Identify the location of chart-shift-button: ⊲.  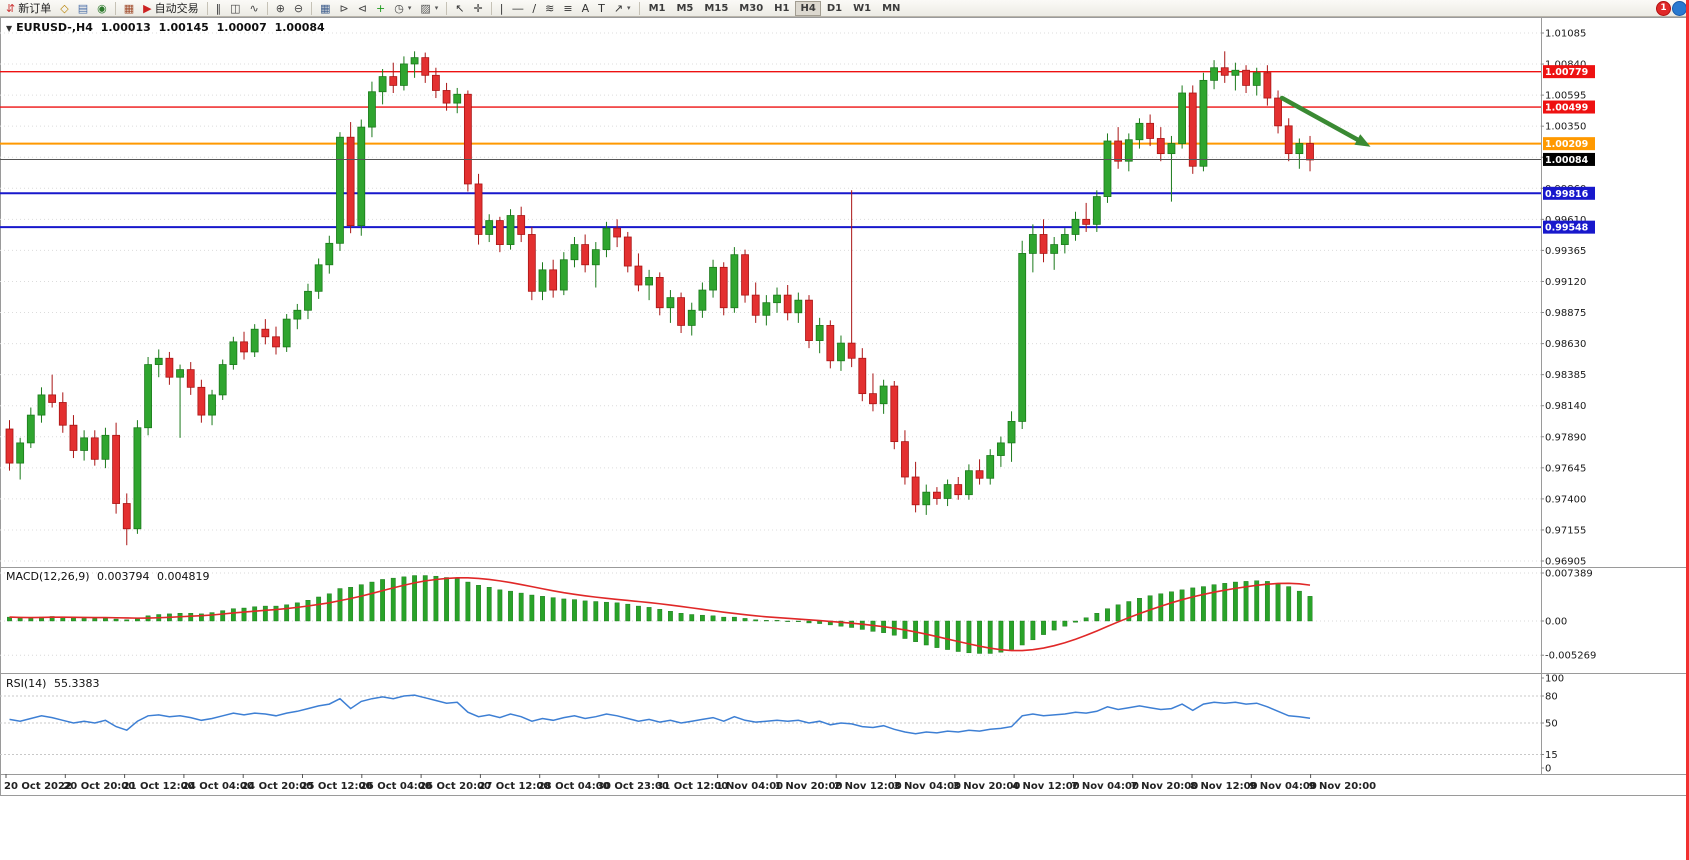
(362, 8).